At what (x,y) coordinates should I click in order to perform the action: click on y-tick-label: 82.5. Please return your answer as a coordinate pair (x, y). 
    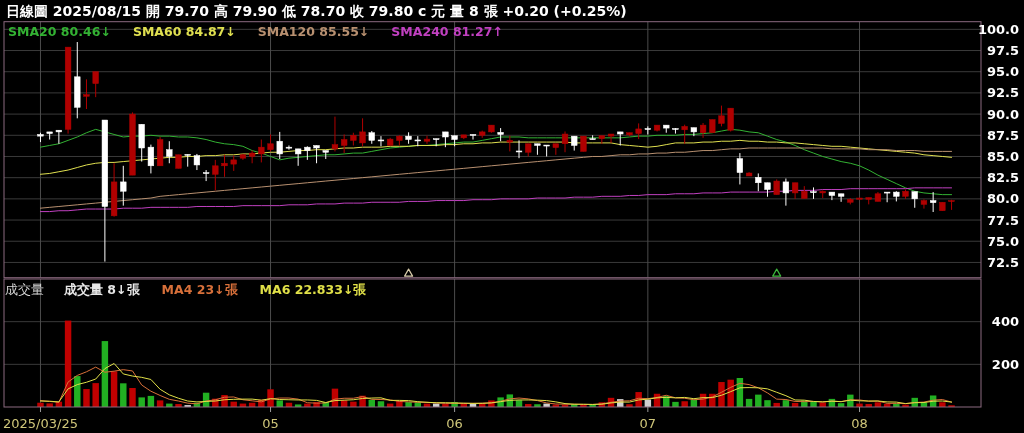
    Looking at the image, I should click on (1002, 178).